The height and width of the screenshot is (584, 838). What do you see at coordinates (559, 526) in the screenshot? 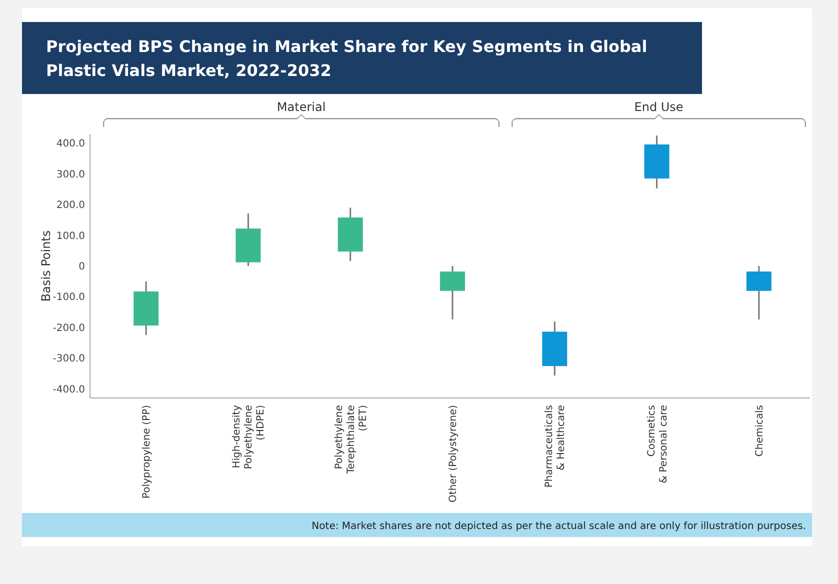
I see `text: Note: Market shares are not depicted as per the actual scale and are only for illustration purposes.` at bounding box center [559, 526].